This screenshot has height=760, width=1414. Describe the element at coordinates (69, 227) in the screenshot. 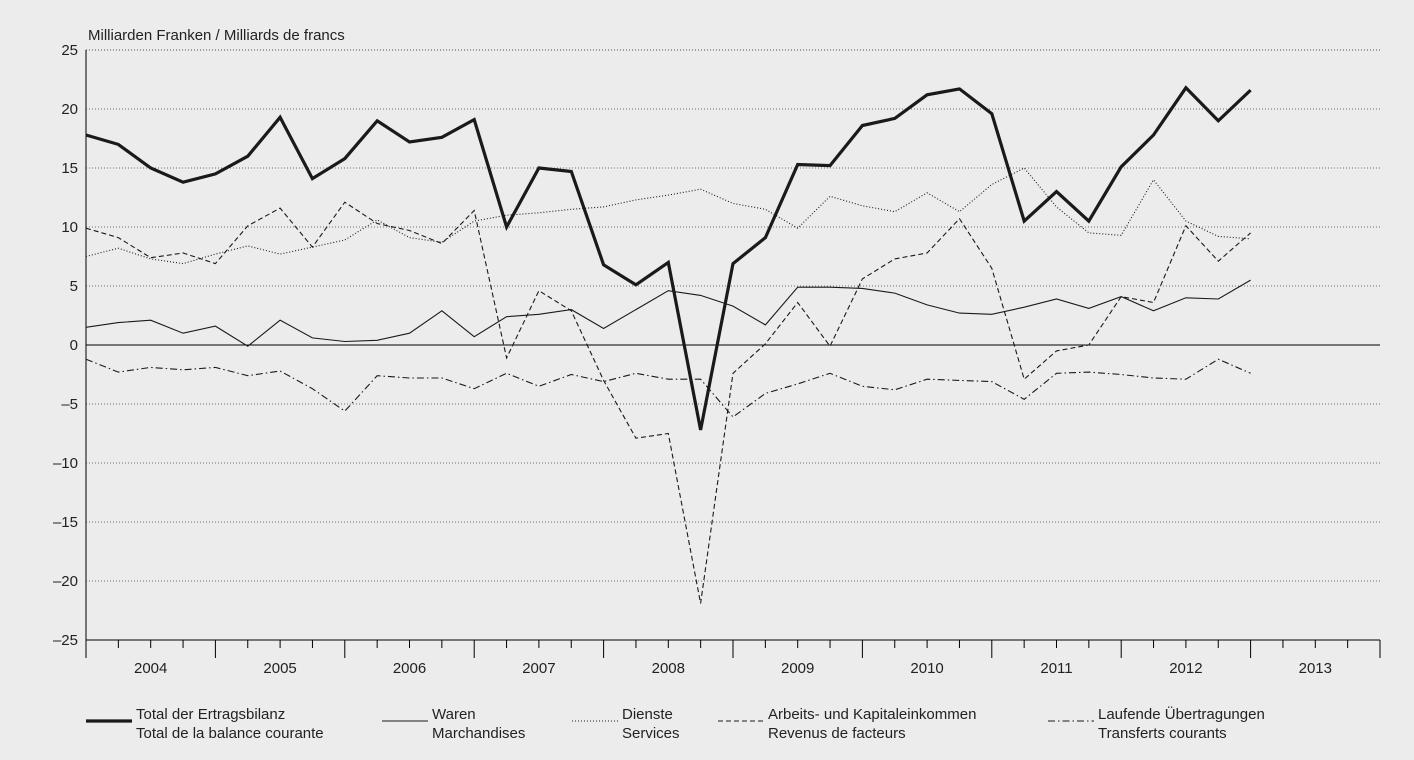

I see `y-tick-label: 10` at that location.